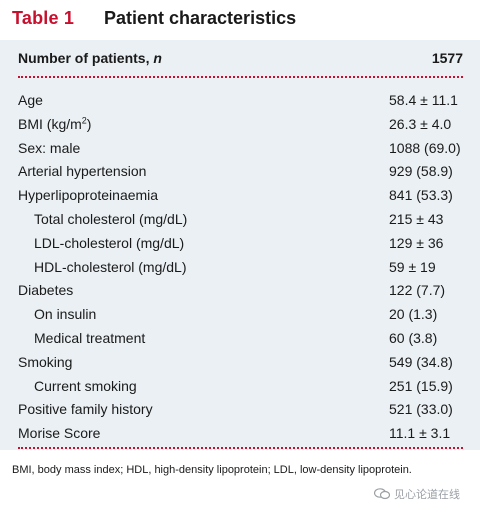 This screenshot has width=480, height=521. I want to click on row-value: 841 (53.3), so click(421, 195).